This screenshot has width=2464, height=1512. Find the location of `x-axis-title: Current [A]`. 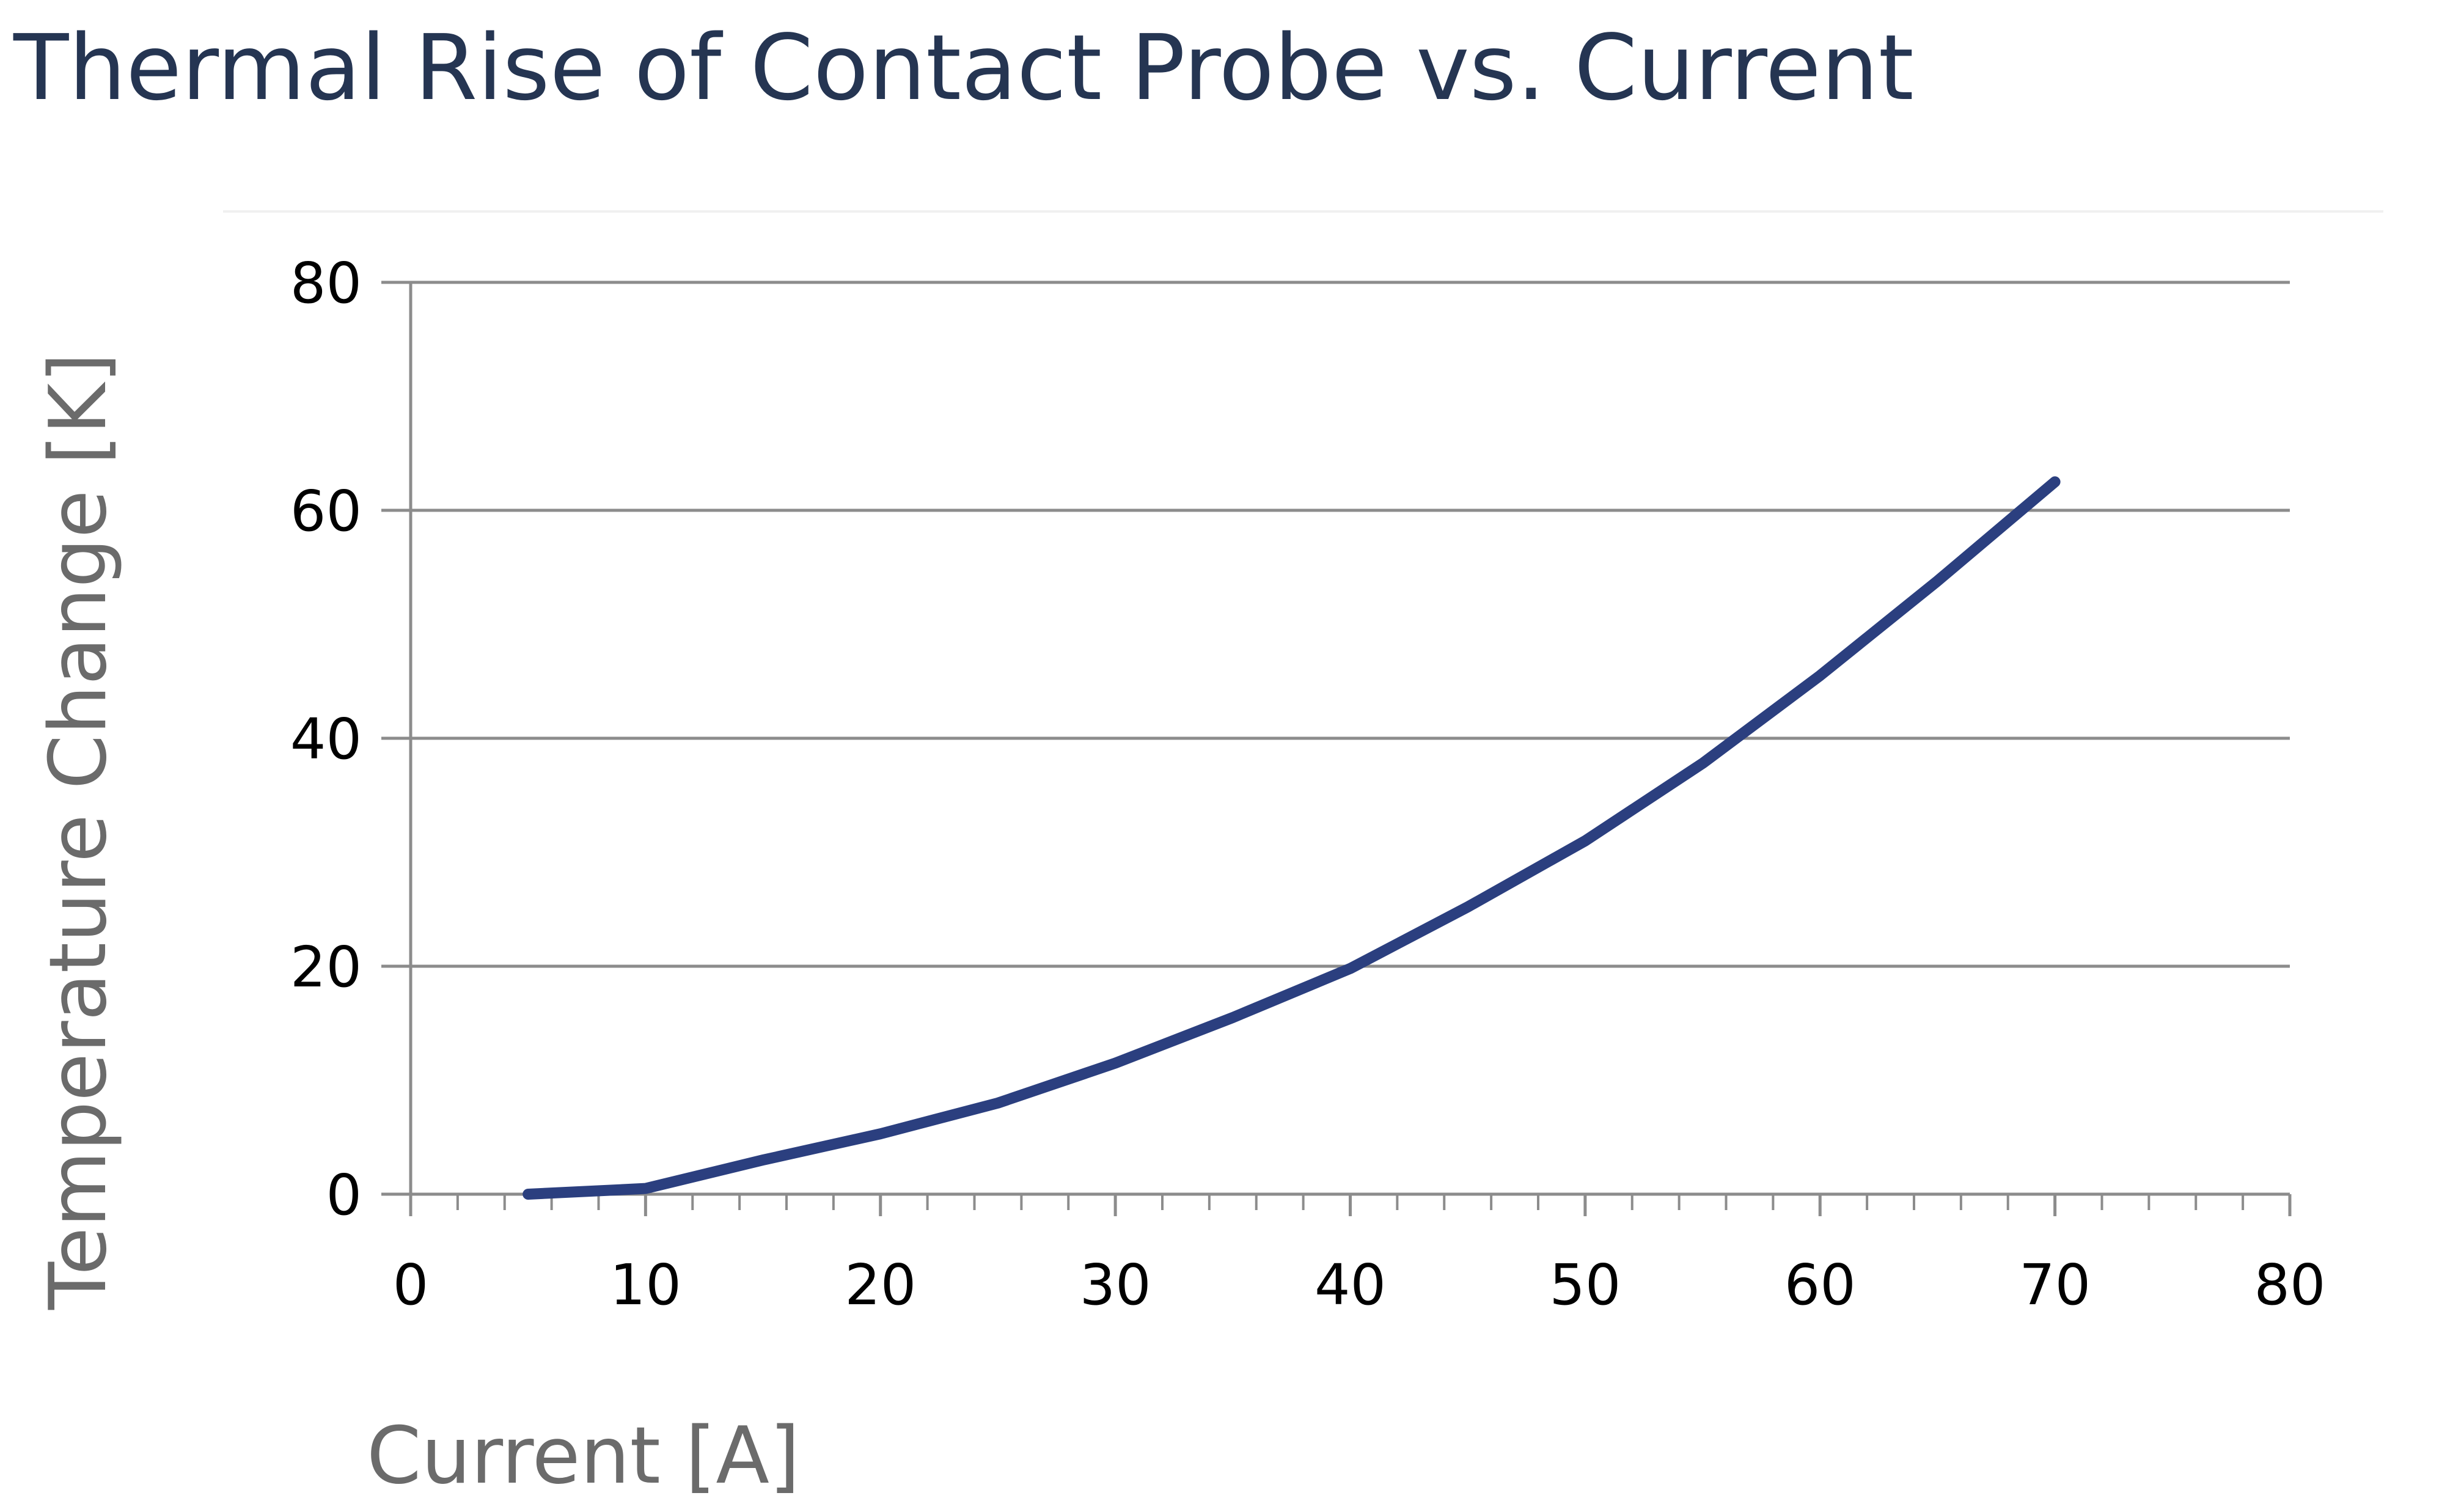

x-axis-title: Current [A] is located at coordinates (584, 1456).